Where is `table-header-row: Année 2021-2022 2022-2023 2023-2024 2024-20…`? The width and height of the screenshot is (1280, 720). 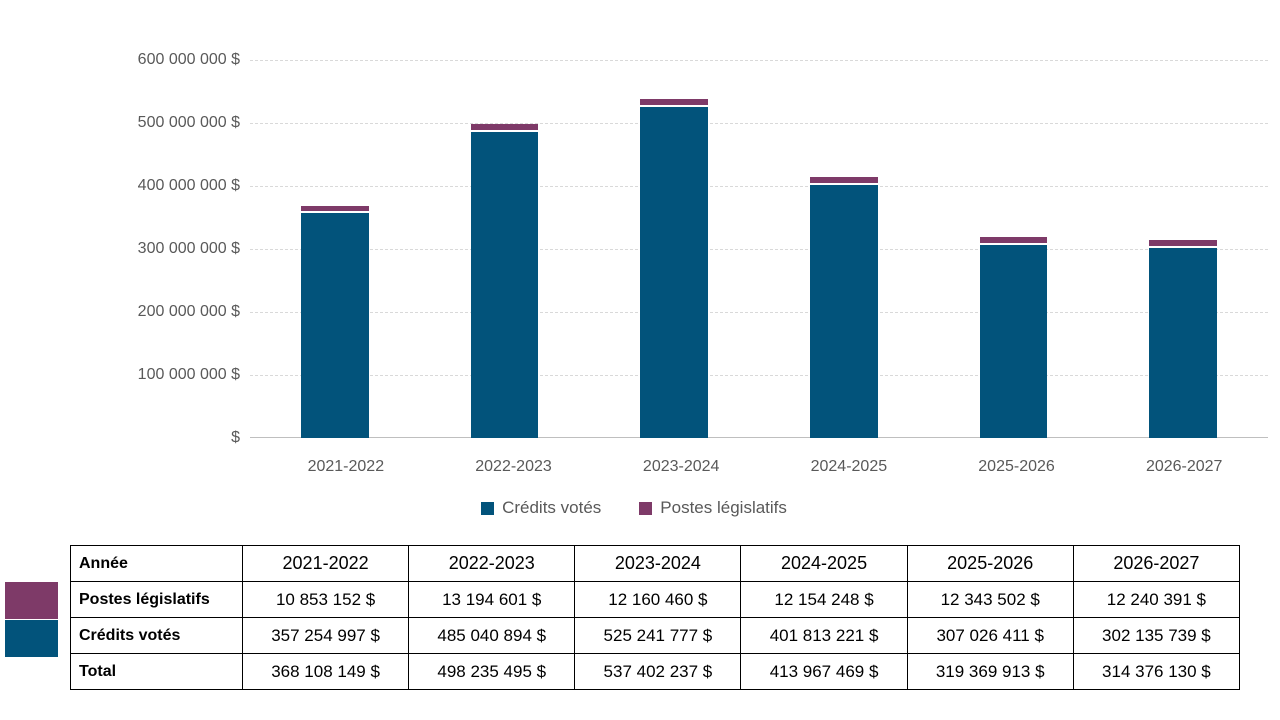 table-header-row: Année 2021-2022 2022-2023 2023-2024 2024-20… is located at coordinates (655, 563).